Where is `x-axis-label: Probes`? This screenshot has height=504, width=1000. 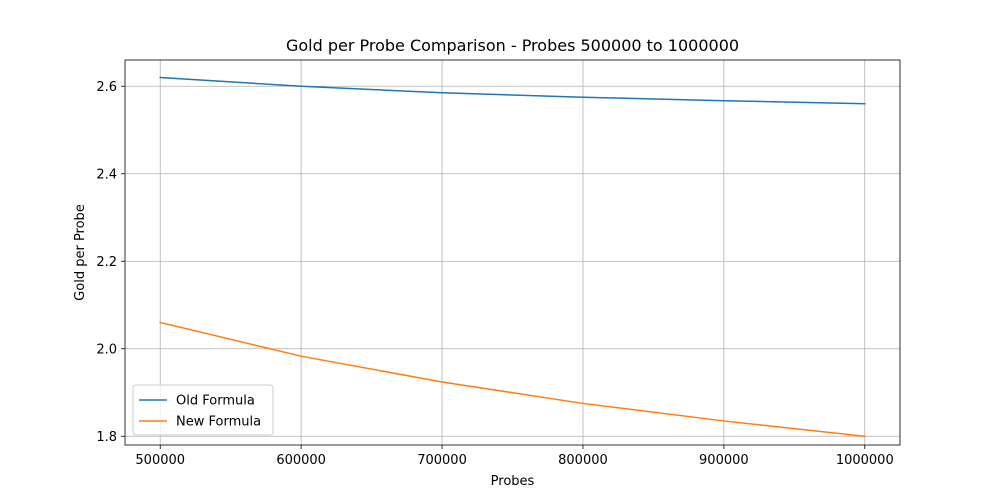
x-axis-label: Probes is located at coordinates (513, 481).